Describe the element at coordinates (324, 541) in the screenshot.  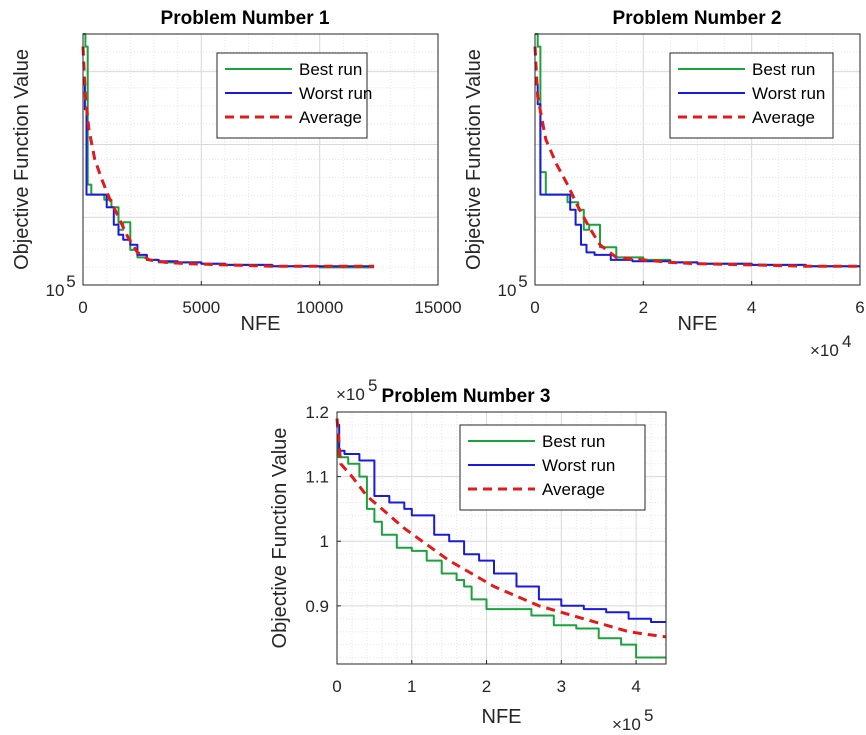
I see `y-tick-label: 1` at that location.